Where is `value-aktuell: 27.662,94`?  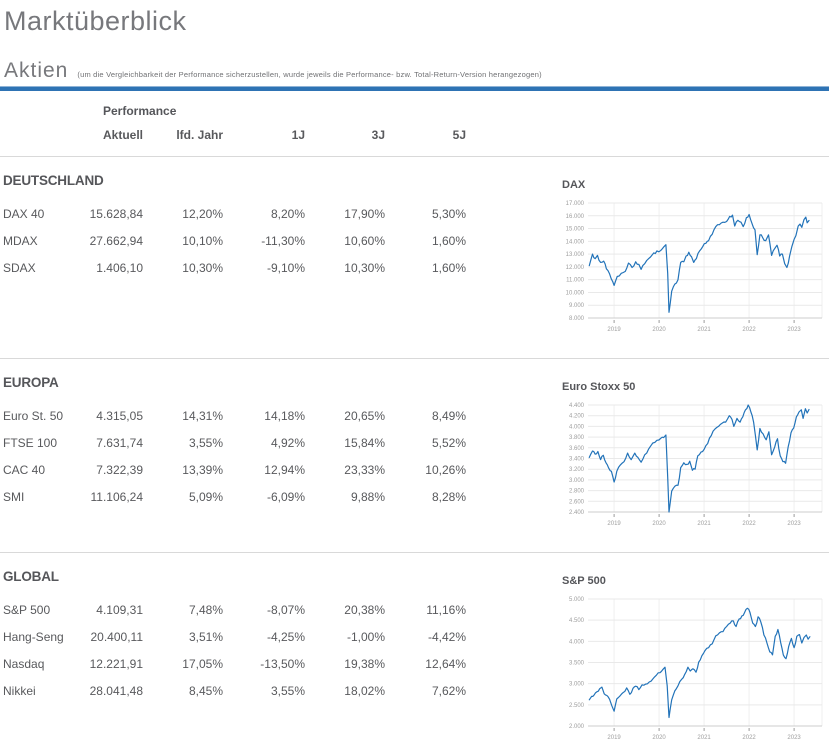 value-aktuell: 27.662,94 is located at coordinates (116, 240).